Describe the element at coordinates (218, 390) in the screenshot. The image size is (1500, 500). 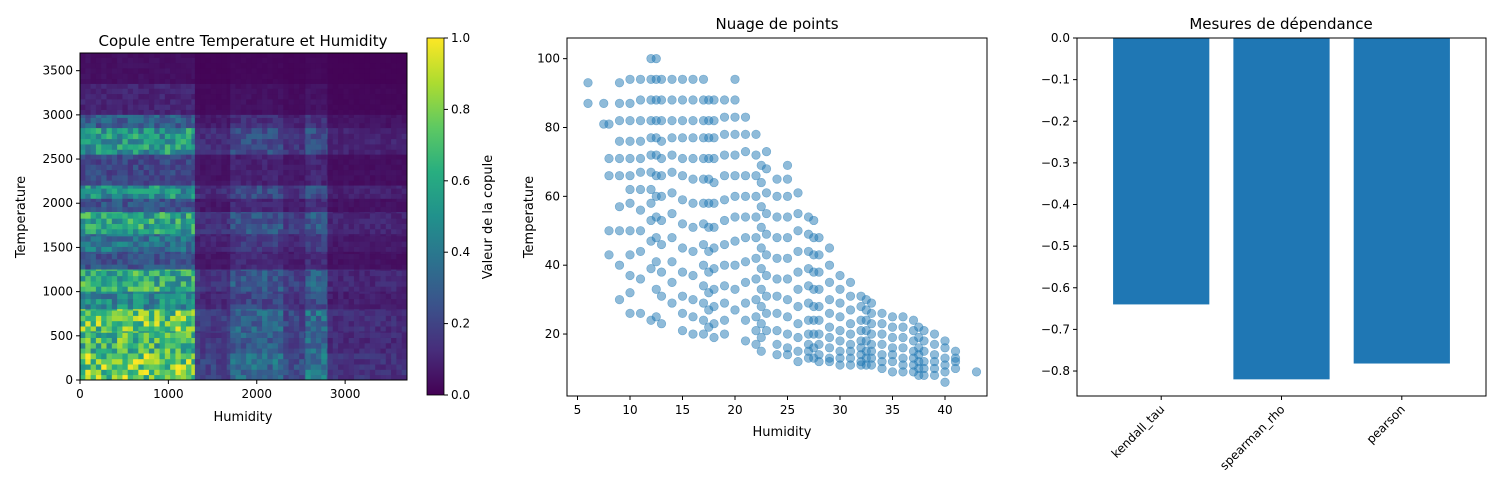
I see `heatmap-x-ticks: 0 1000 2000 3000` at that location.